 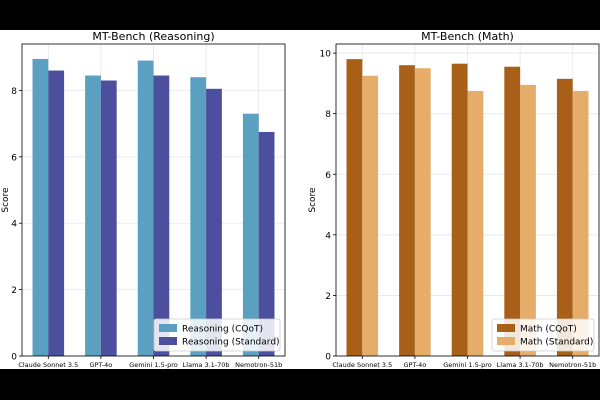 I want to click on y-tick-label: 10, so click(x=326, y=55).